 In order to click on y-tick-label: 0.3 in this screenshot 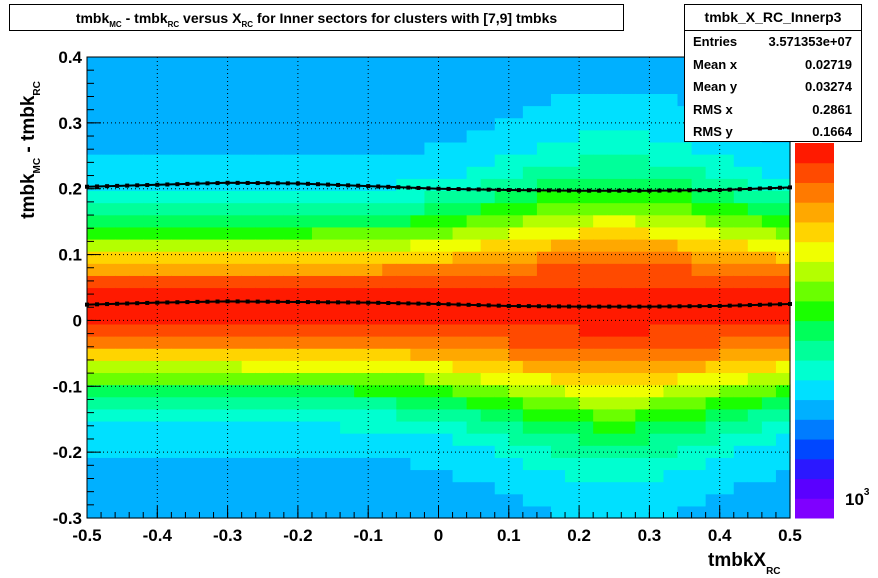, I will do `click(70, 123)`.